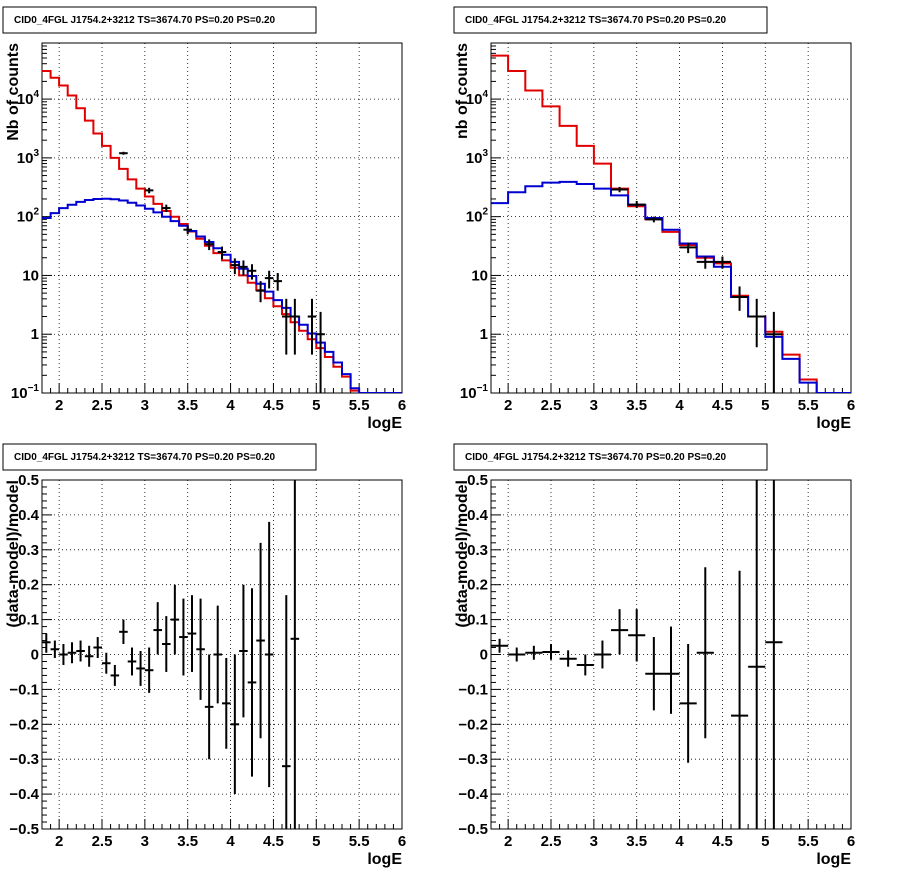 The width and height of the screenshot is (898, 875). Describe the element at coordinates (28, 480) in the screenshot. I see `y-tick-label: 0.5` at that location.